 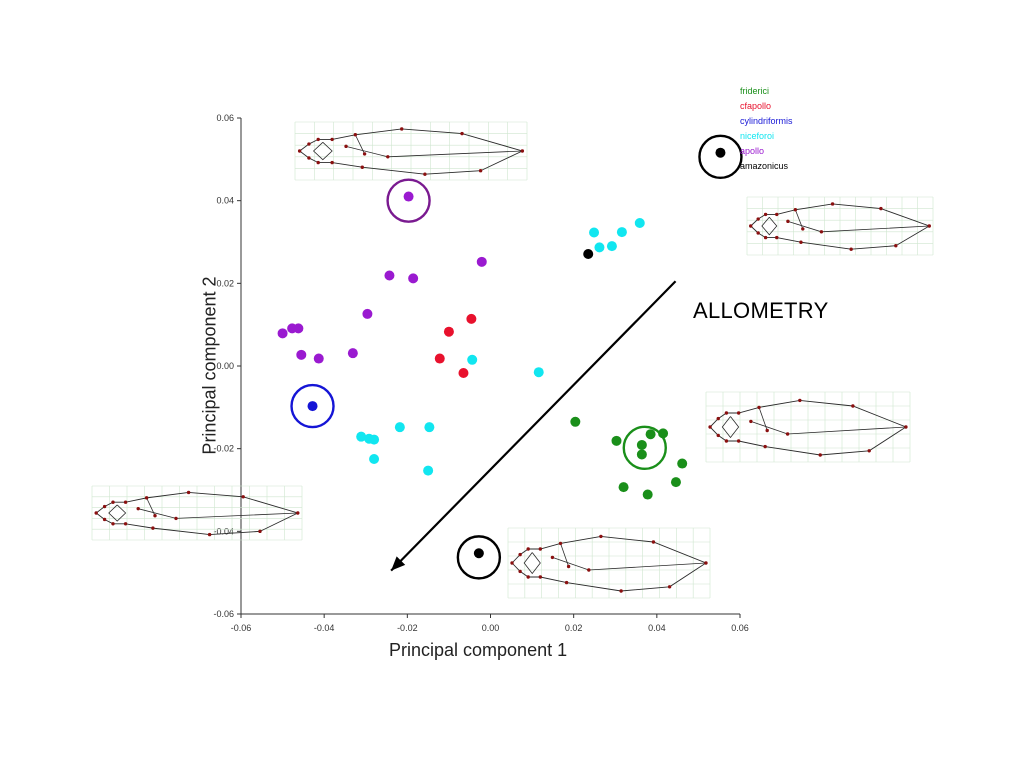 What do you see at coordinates (755, 91) in the screenshot?
I see `legend-entry-friderici: friderici` at bounding box center [755, 91].